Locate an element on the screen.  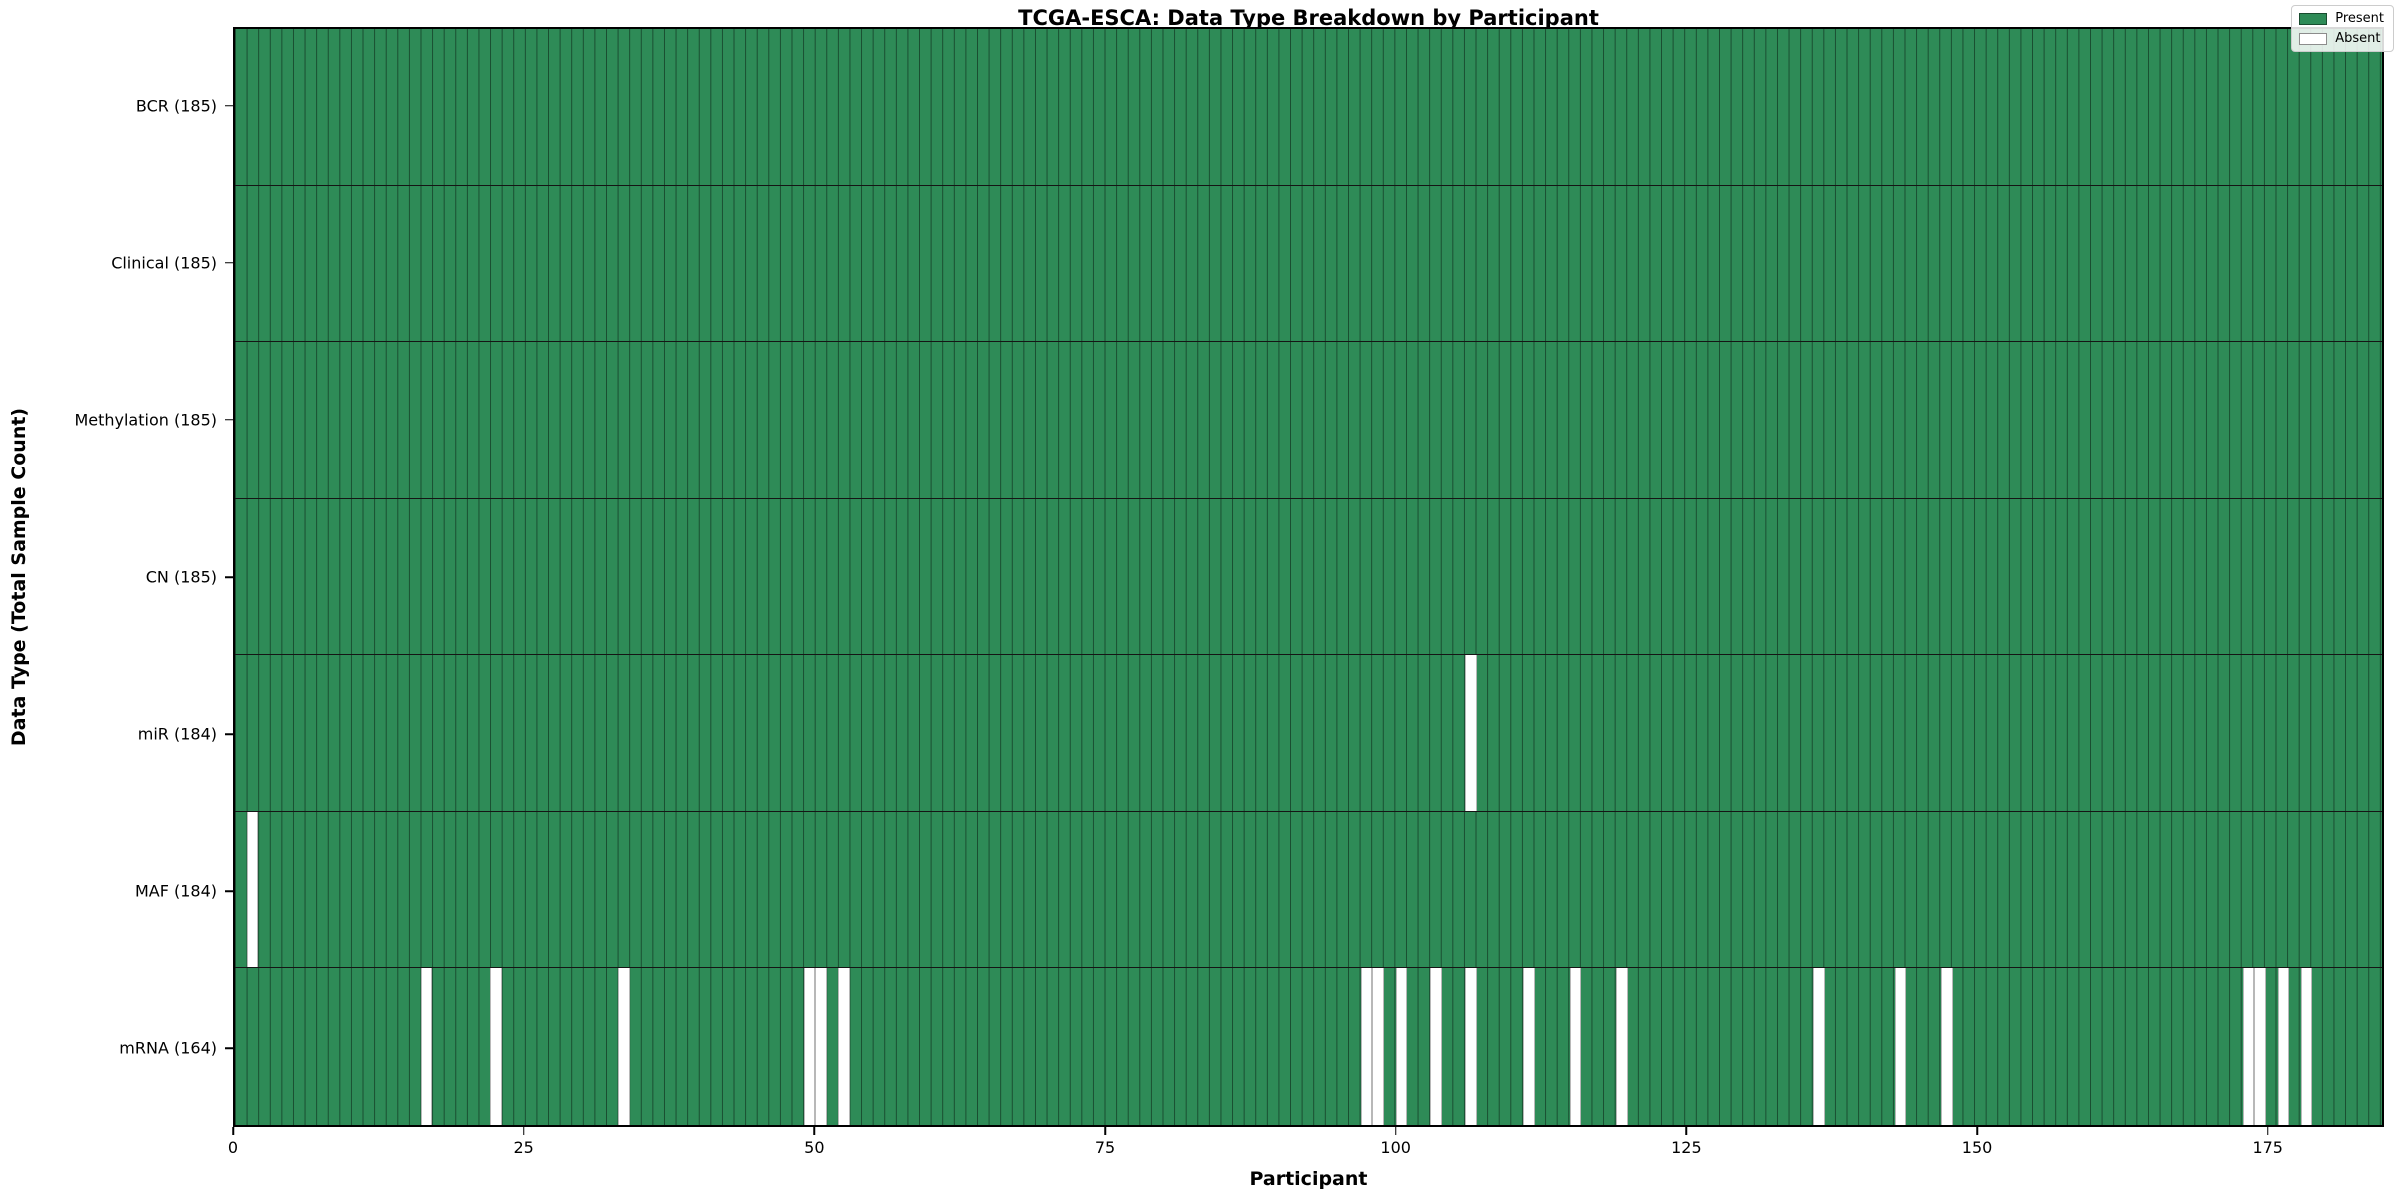
y-tick-label-BCR: BCR (185) is located at coordinates (176, 106).